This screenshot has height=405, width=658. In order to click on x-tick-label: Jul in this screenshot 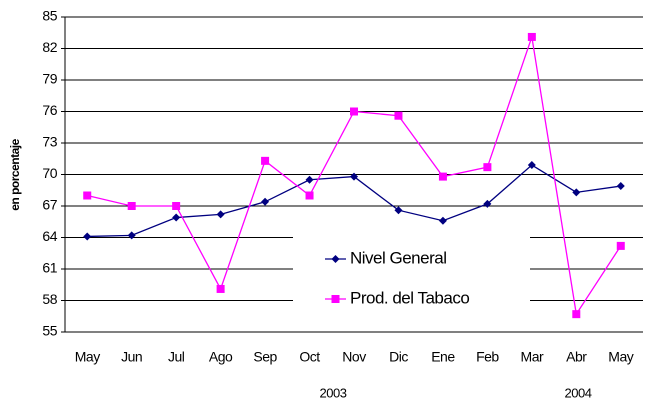, I will do `click(176, 357)`.